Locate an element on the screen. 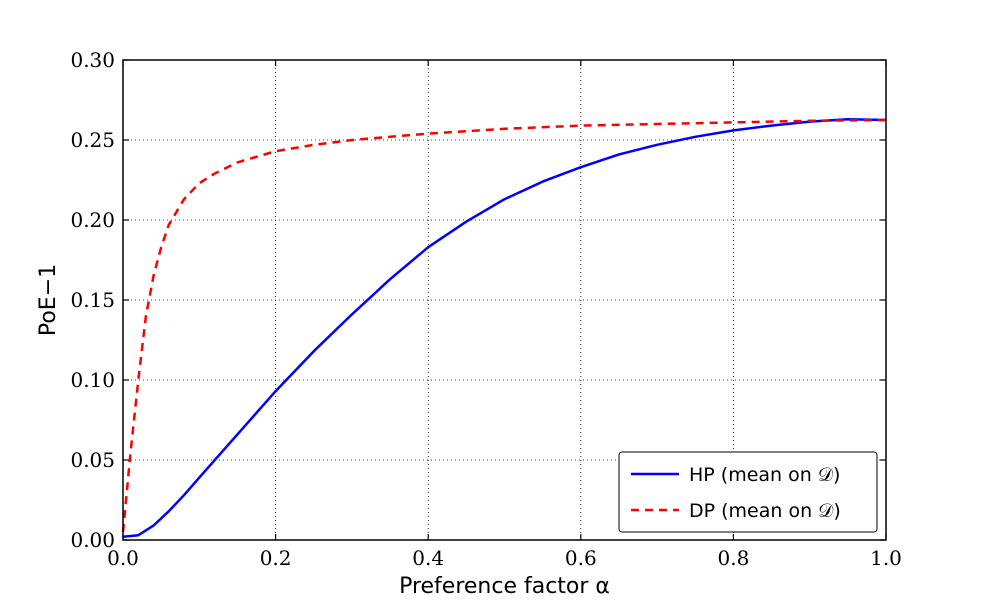 This screenshot has height=600, width=985. y-tick-label: 0.15 is located at coordinates (92, 300).